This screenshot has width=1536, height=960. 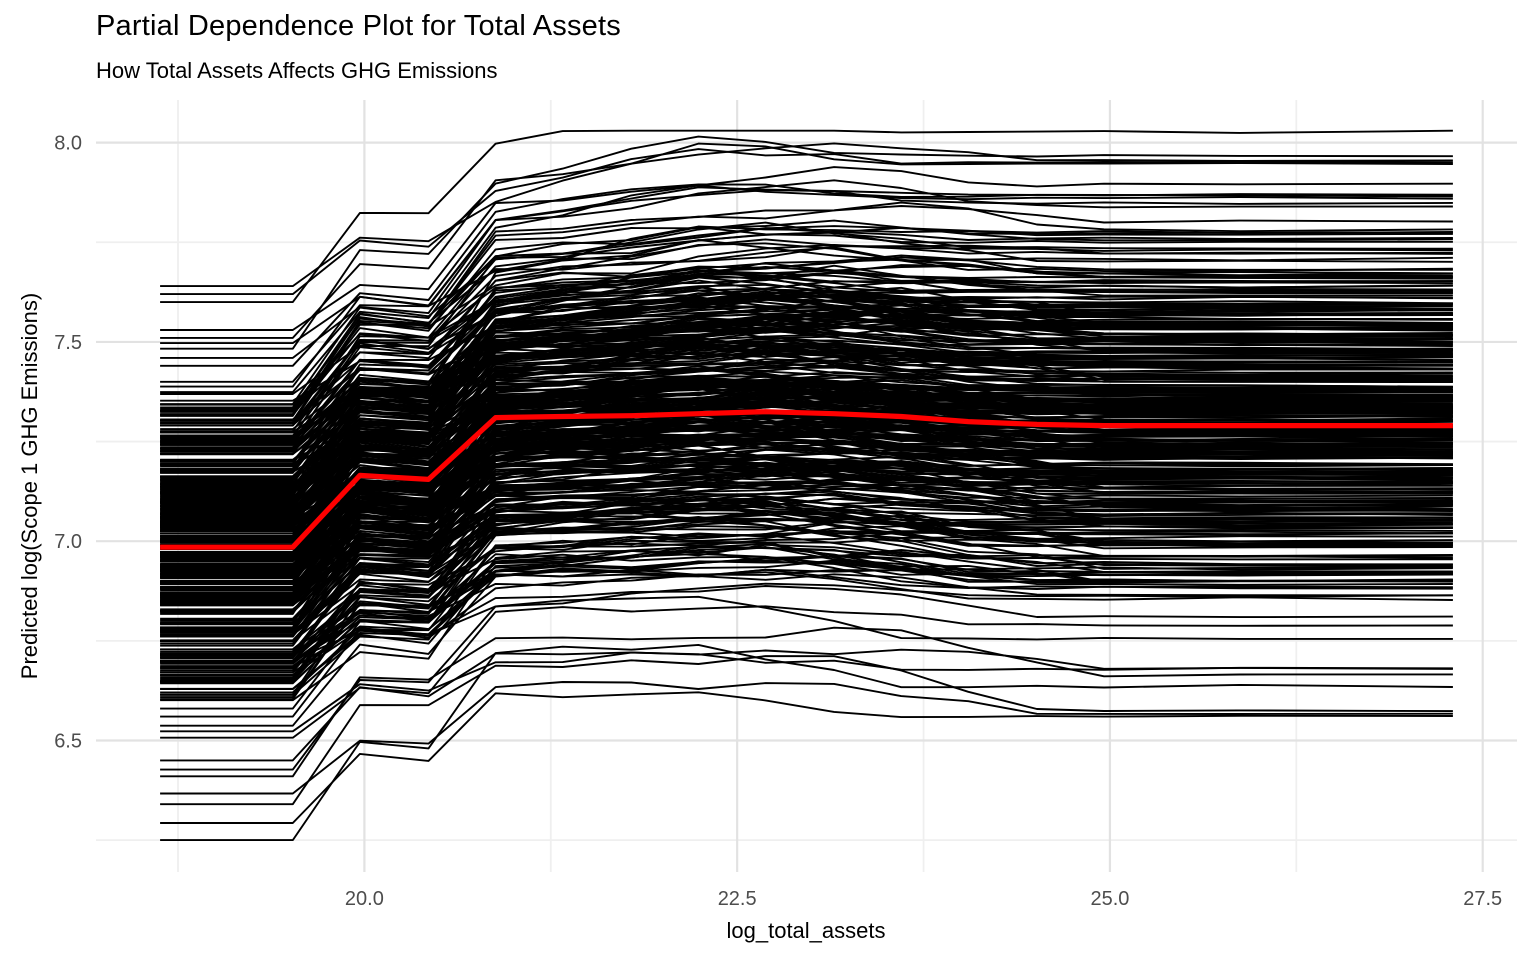 I want to click on x-tick-label: 25.0, so click(x=1109, y=899).